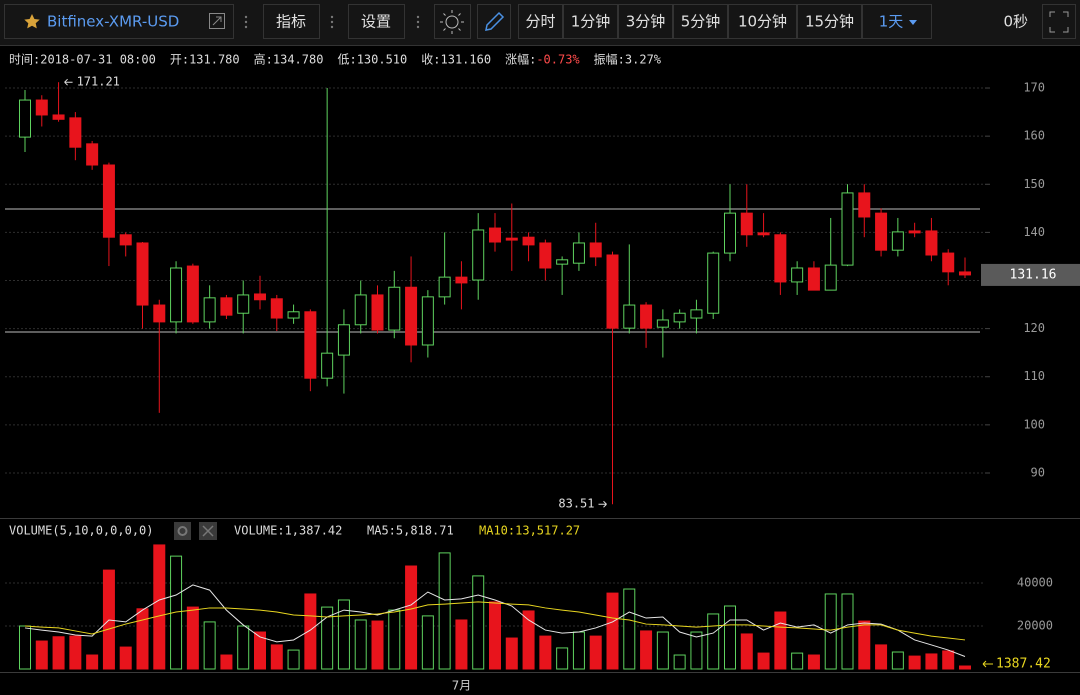  Describe the element at coordinates (81, 531) in the screenshot. I see `volume-legend: VOLUME(5,10,0,0,0,0)` at that location.